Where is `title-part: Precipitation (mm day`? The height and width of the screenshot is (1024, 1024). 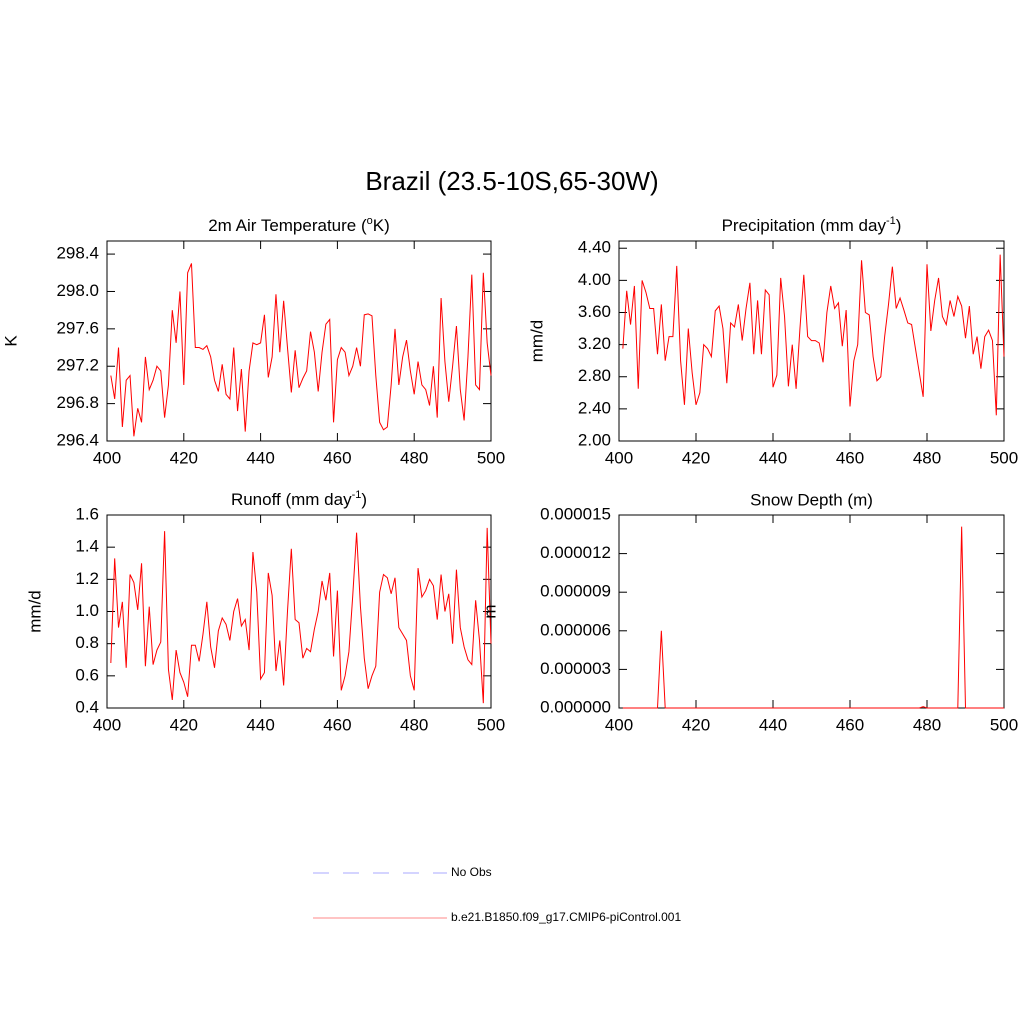 title-part: Precipitation (mm day is located at coordinates (804, 225).